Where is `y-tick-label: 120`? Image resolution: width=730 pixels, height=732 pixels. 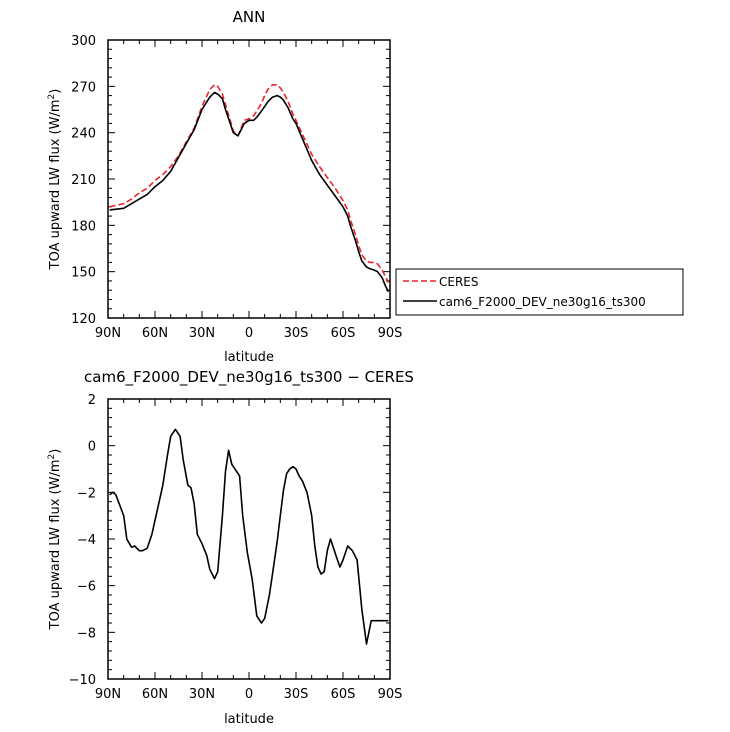
y-tick-label: 120 is located at coordinates (83, 319).